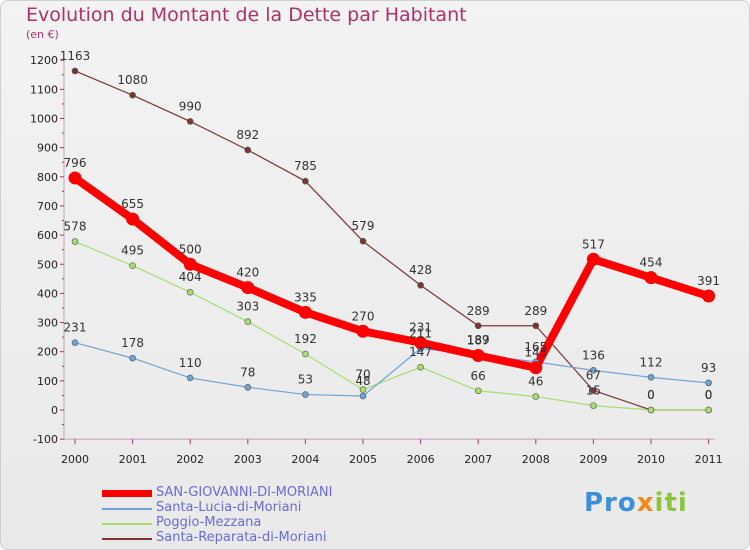 This screenshot has height=550, width=750. Describe the element at coordinates (209, 522) in the screenshot. I see `legend-label-poggio: Poggio-Mezzana` at that location.